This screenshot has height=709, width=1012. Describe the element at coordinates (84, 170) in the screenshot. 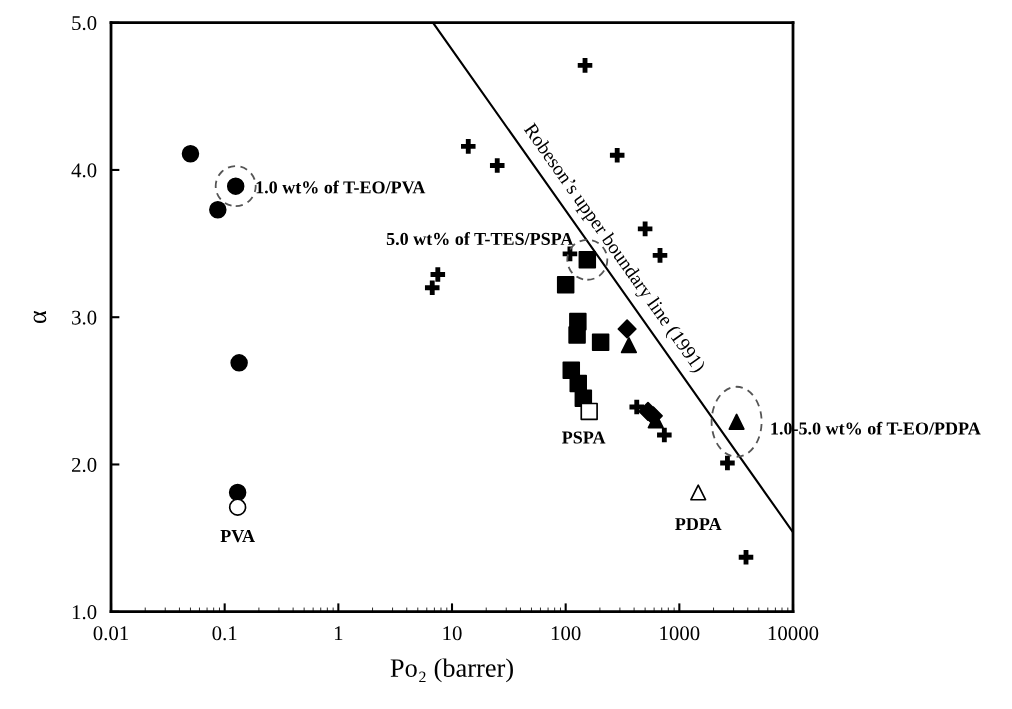

I see `y-tick-label: 4.0` at that location.